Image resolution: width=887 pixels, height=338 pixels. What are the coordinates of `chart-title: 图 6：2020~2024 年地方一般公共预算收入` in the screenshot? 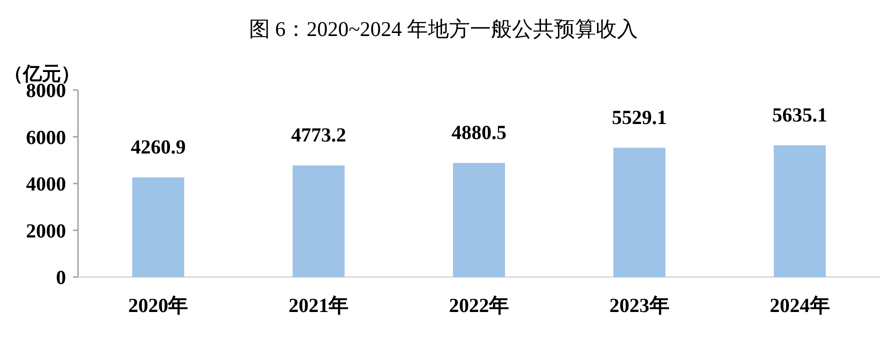 It's located at (443, 29).